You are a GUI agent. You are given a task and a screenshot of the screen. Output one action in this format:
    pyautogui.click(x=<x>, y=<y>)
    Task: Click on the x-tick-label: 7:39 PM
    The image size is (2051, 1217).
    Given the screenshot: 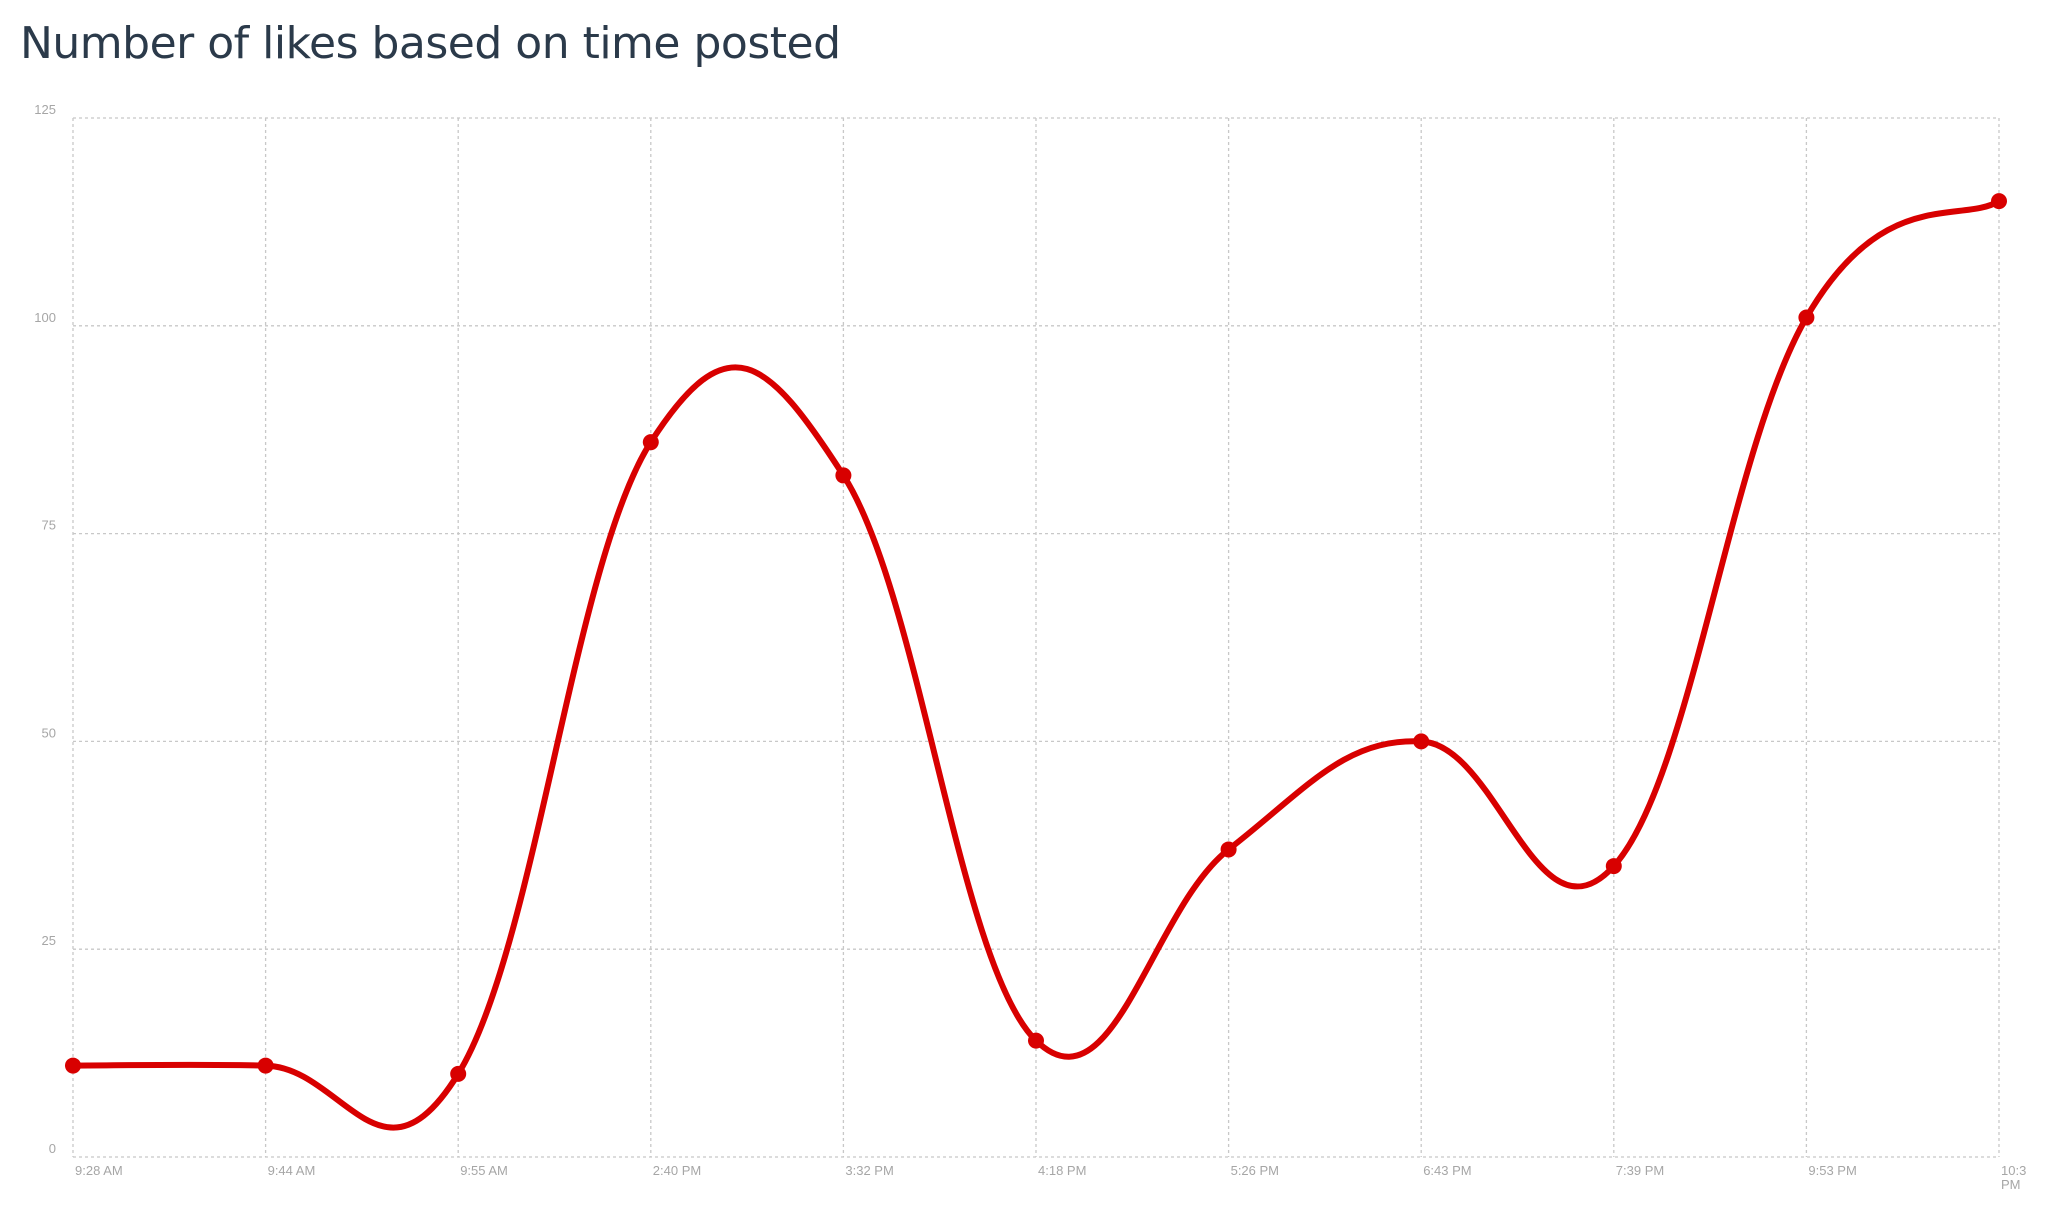 What is the action you would take?
    pyautogui.click(x=1640, y=1170)
    